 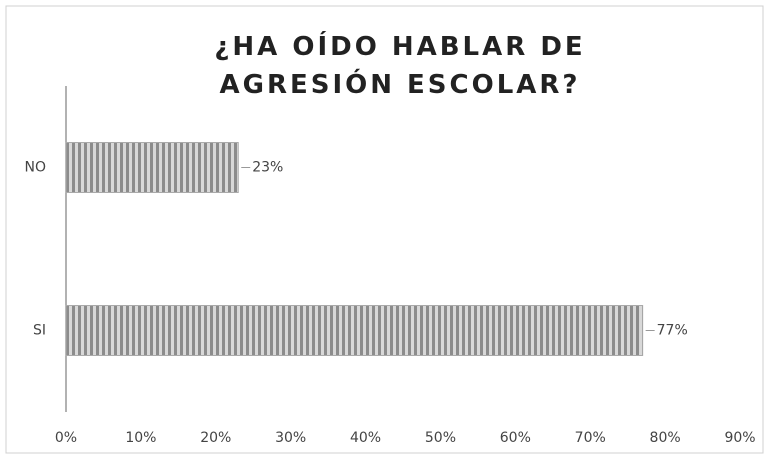 What do you see at coordinates (400, 66) in the screenshot?
I see `chart-title: ¿HA OÍDO HABLAR DE AGRESIÓN ESCOLAR?` at bounding box center [400, 66].